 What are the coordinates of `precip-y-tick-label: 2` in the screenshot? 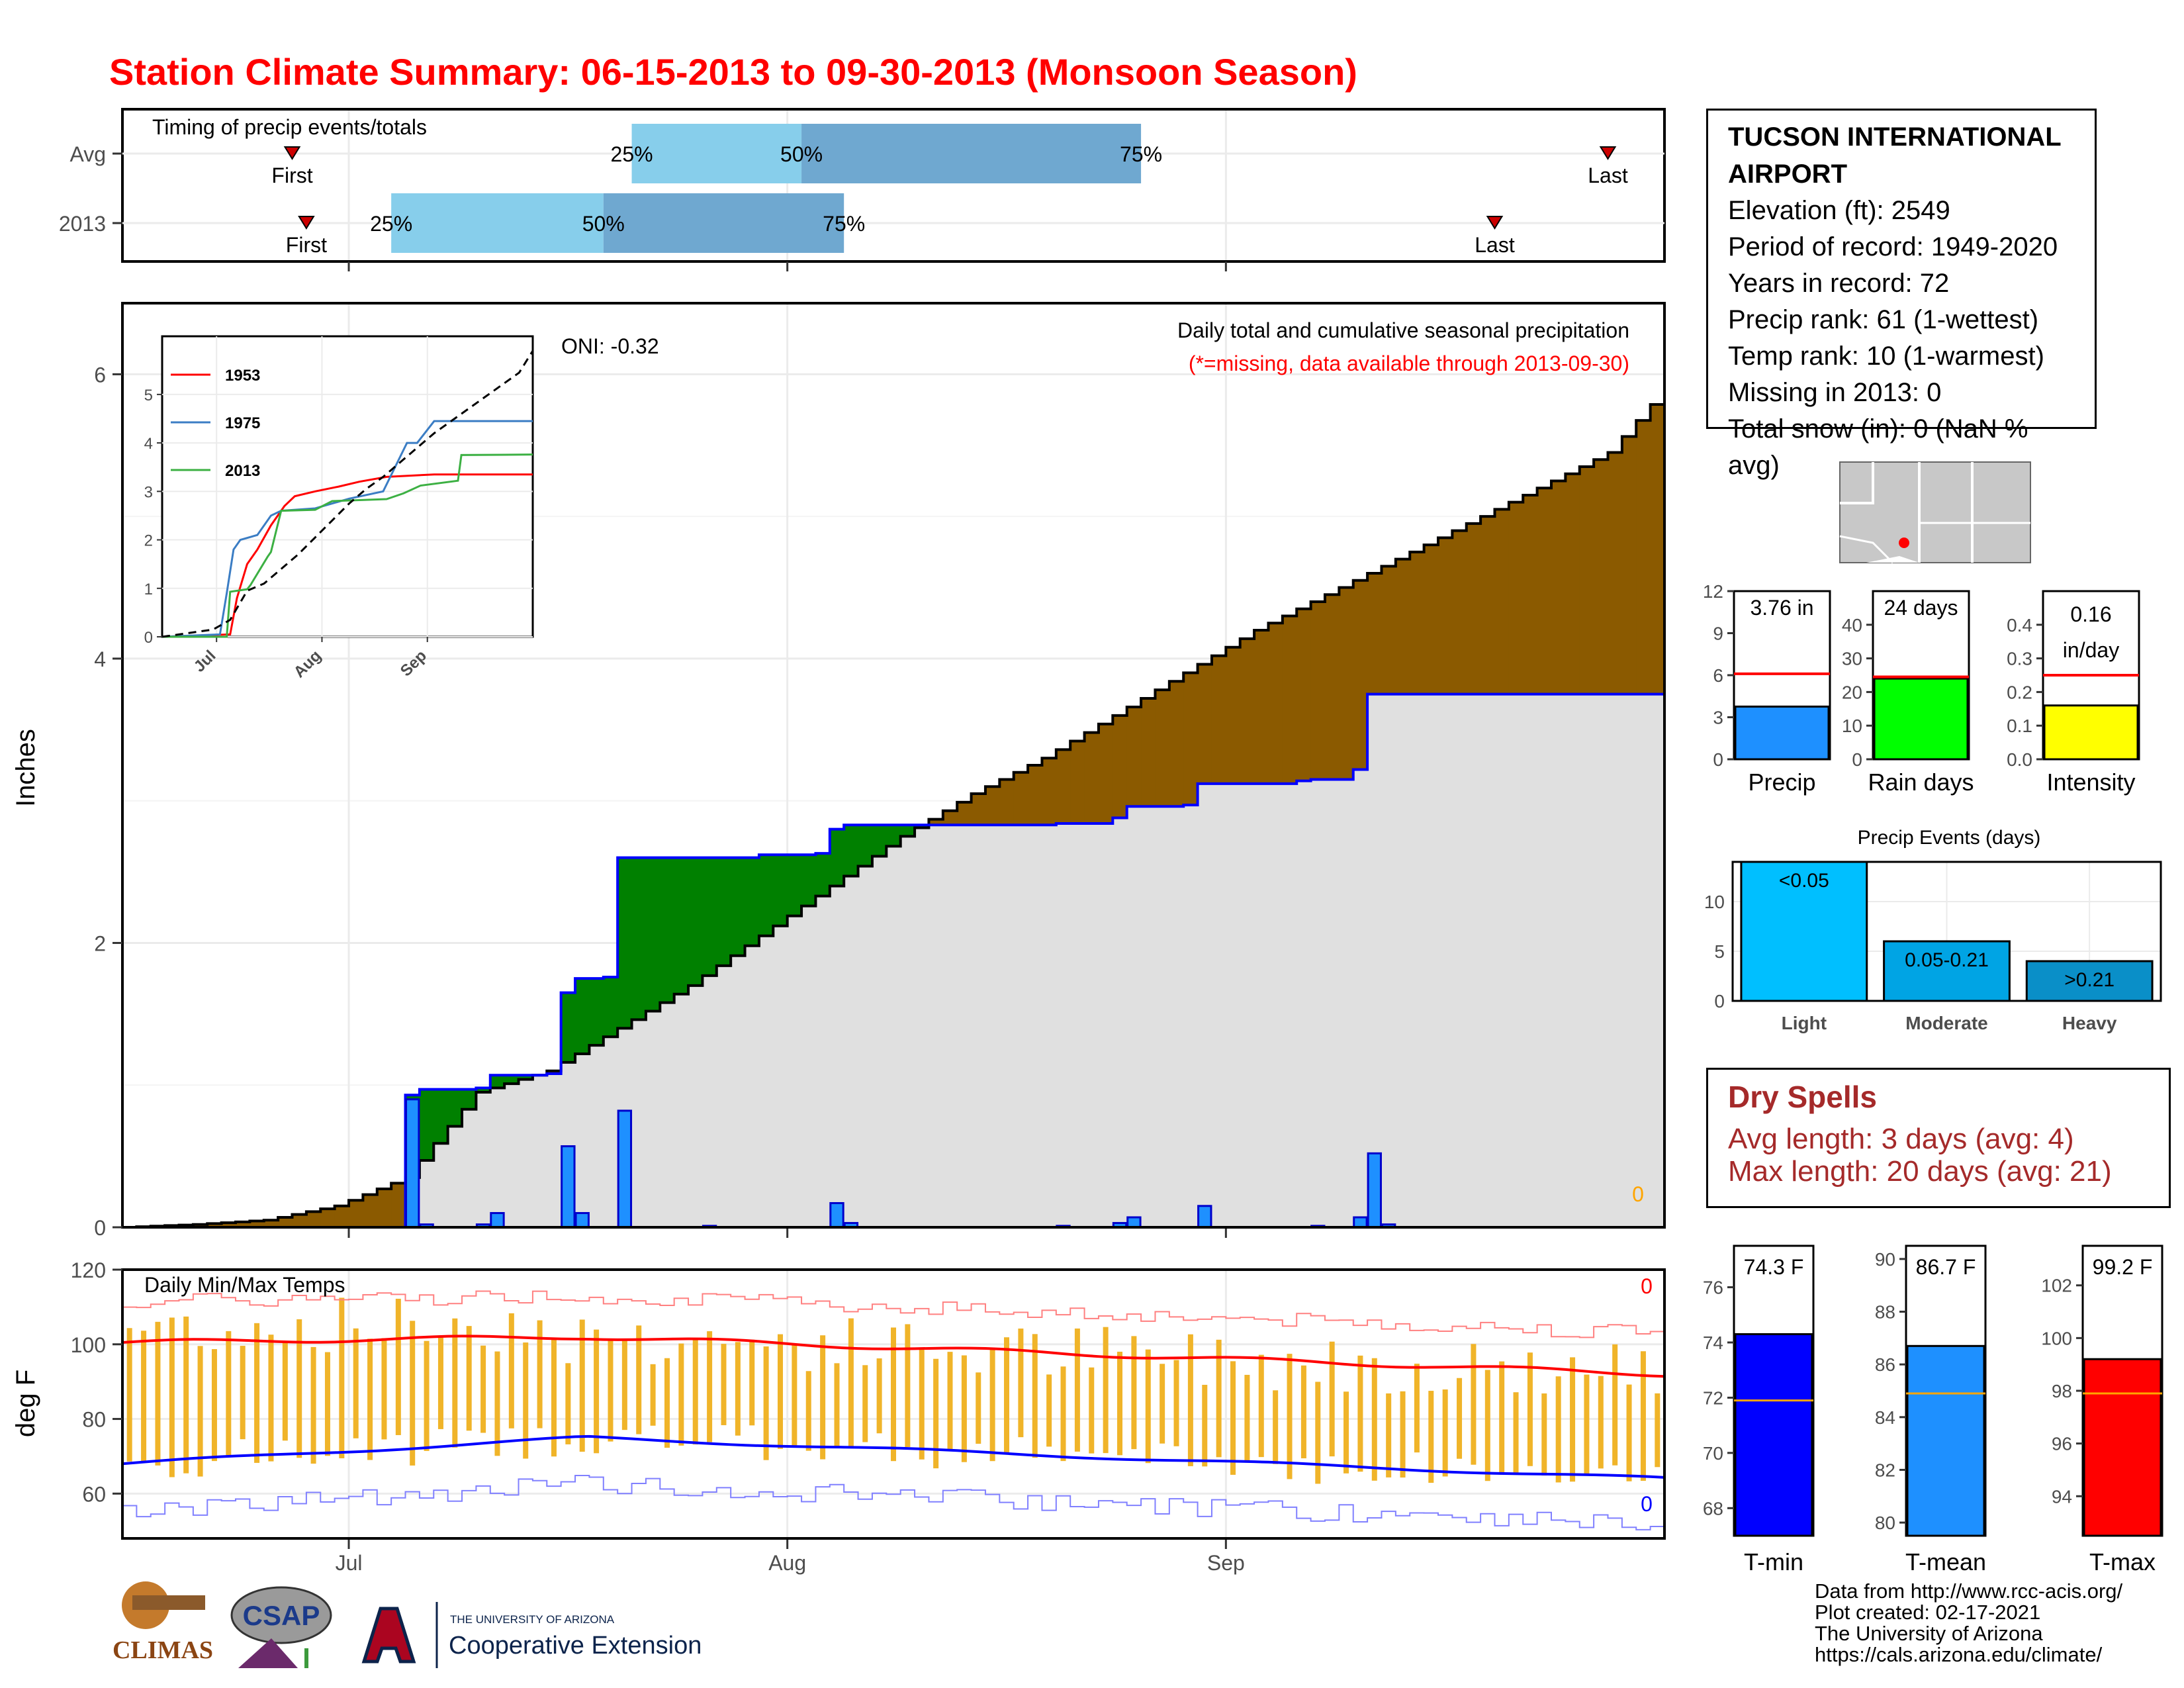 It's located at (100, 943).